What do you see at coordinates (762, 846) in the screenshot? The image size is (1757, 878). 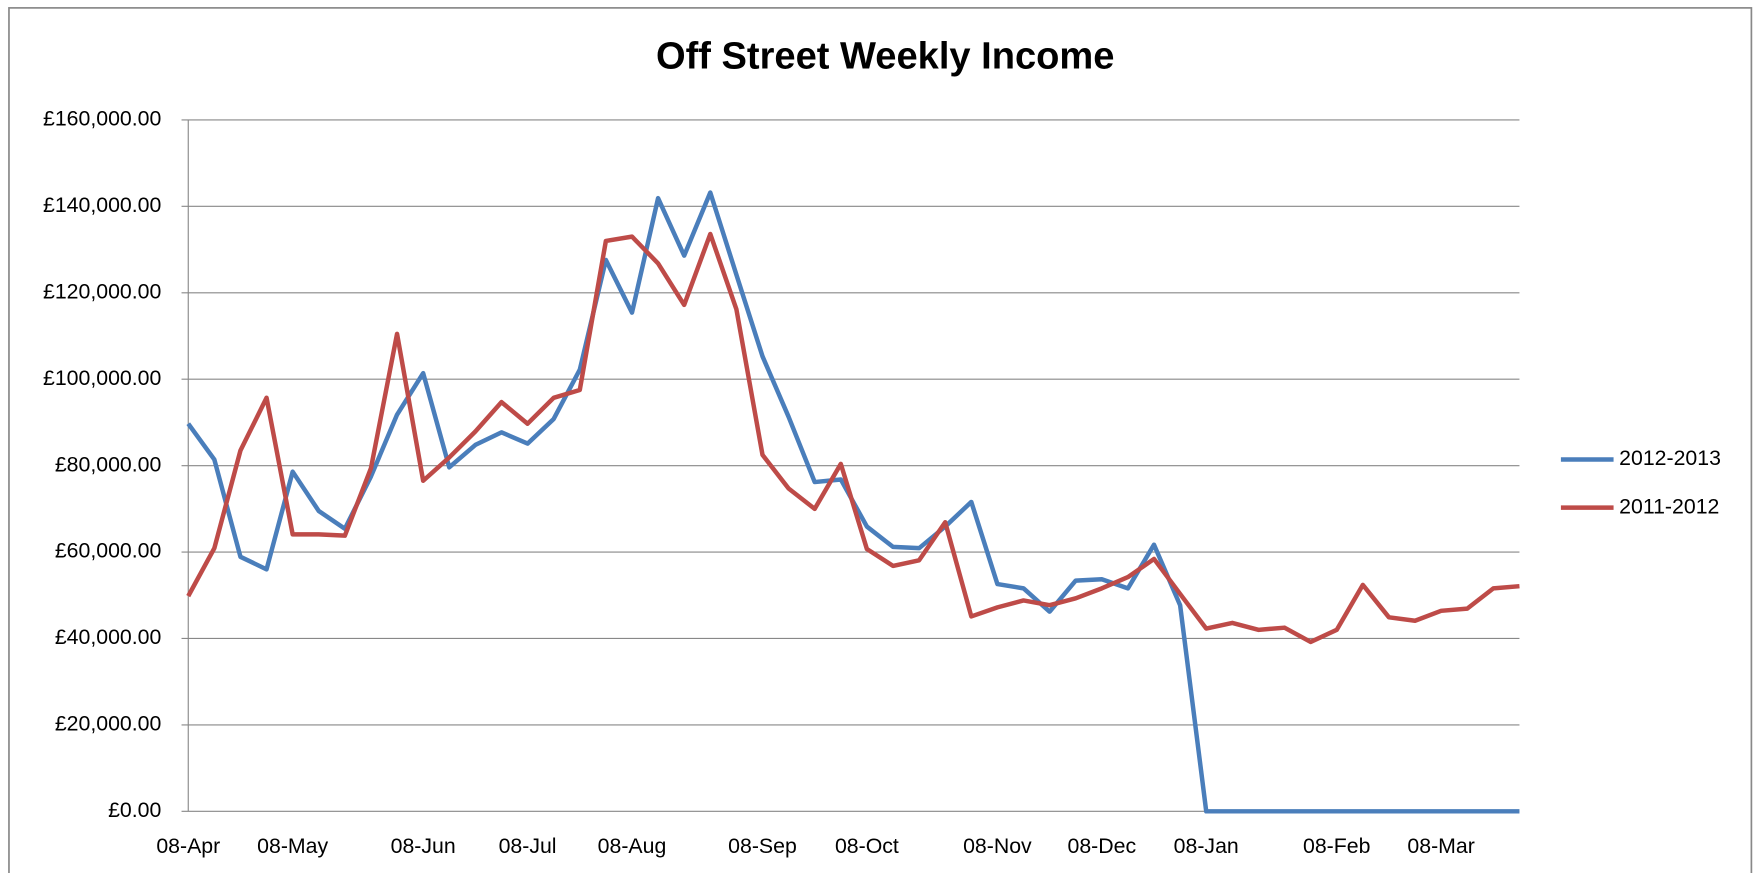 I see `x-tick-label: 08-Sep` at bounding box center [762, 846].